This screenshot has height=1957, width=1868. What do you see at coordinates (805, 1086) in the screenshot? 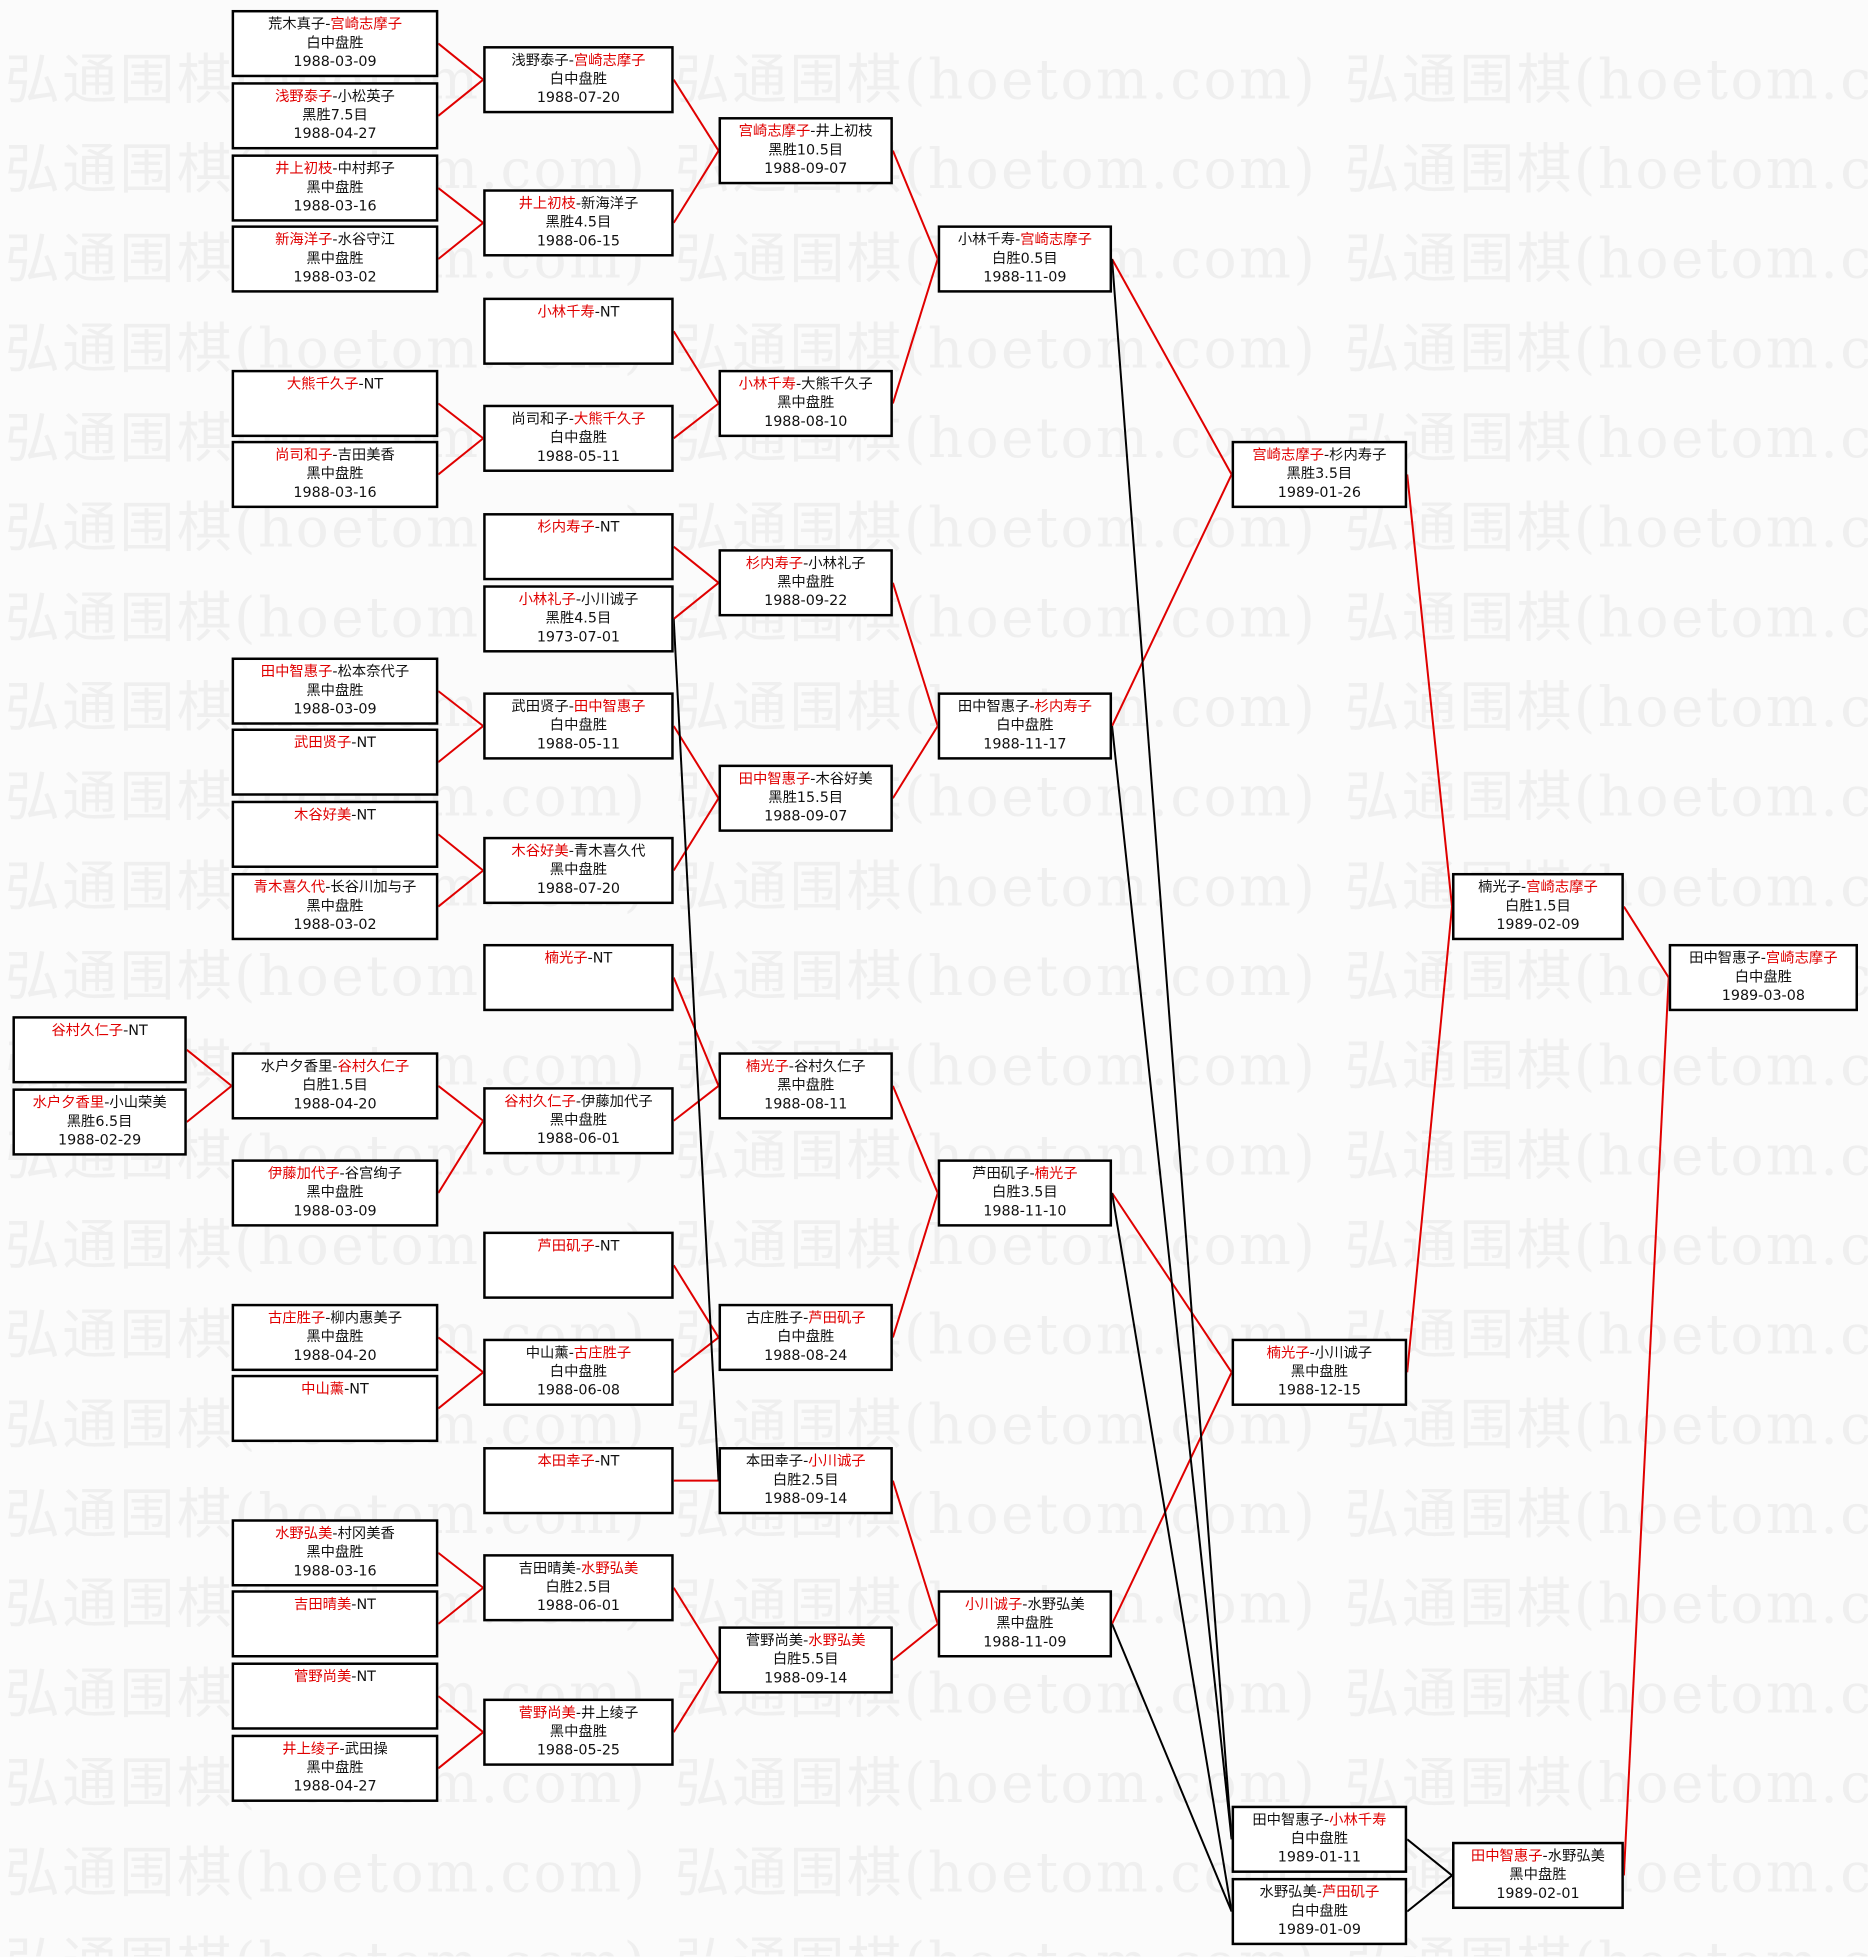
I see `match-box: 楠光子-谷村久仁子 黑中盘胜 1988-08-11` at bounding box center [805, 1086].